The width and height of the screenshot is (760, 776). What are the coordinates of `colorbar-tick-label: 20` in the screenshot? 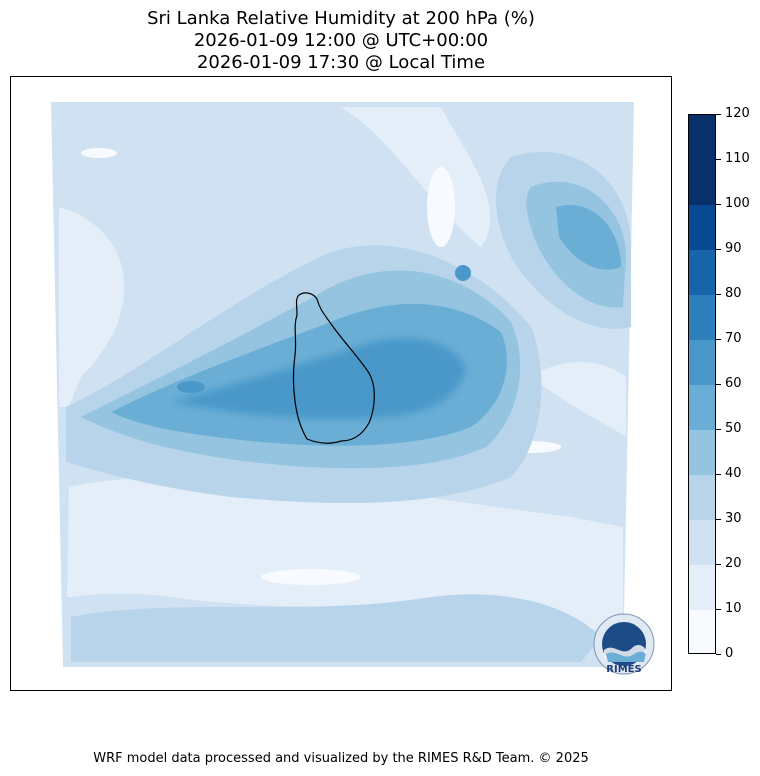 It's located at (733, 563).